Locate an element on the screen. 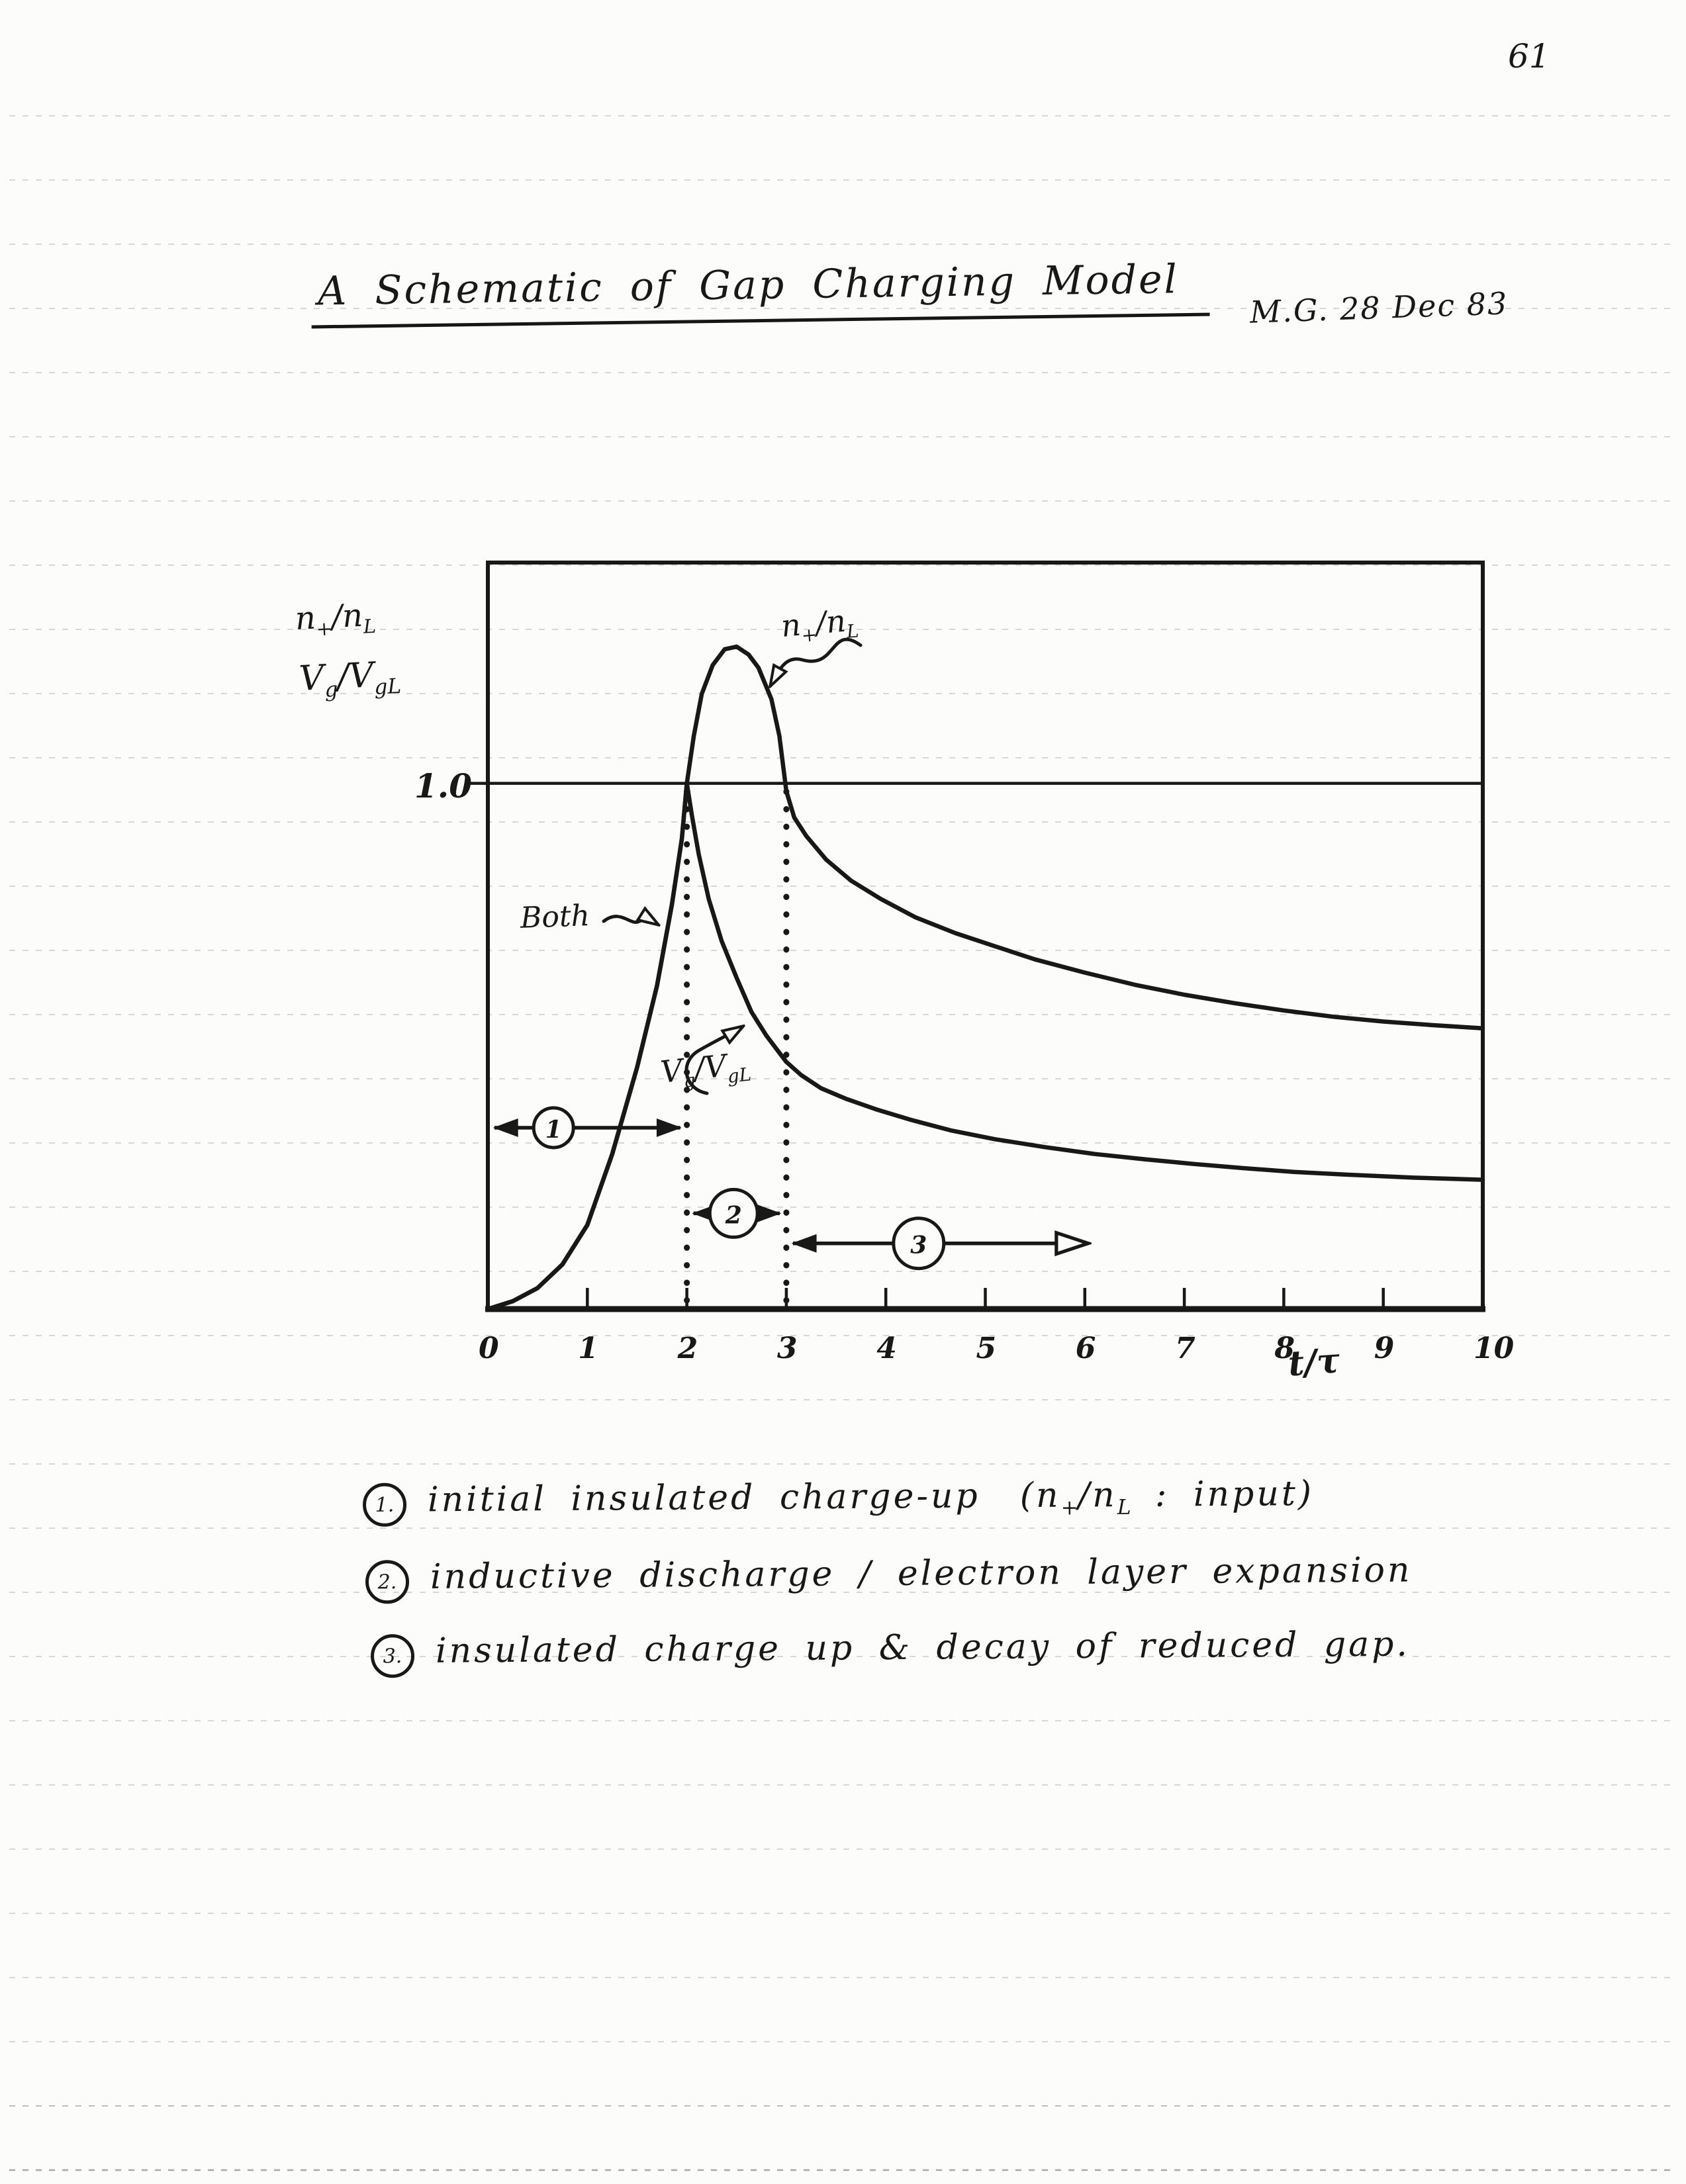 The height and width of the screenshot is (2184, 1686). legend-text-1: initial insulated charge-up is located at coordinates (704, 1498).